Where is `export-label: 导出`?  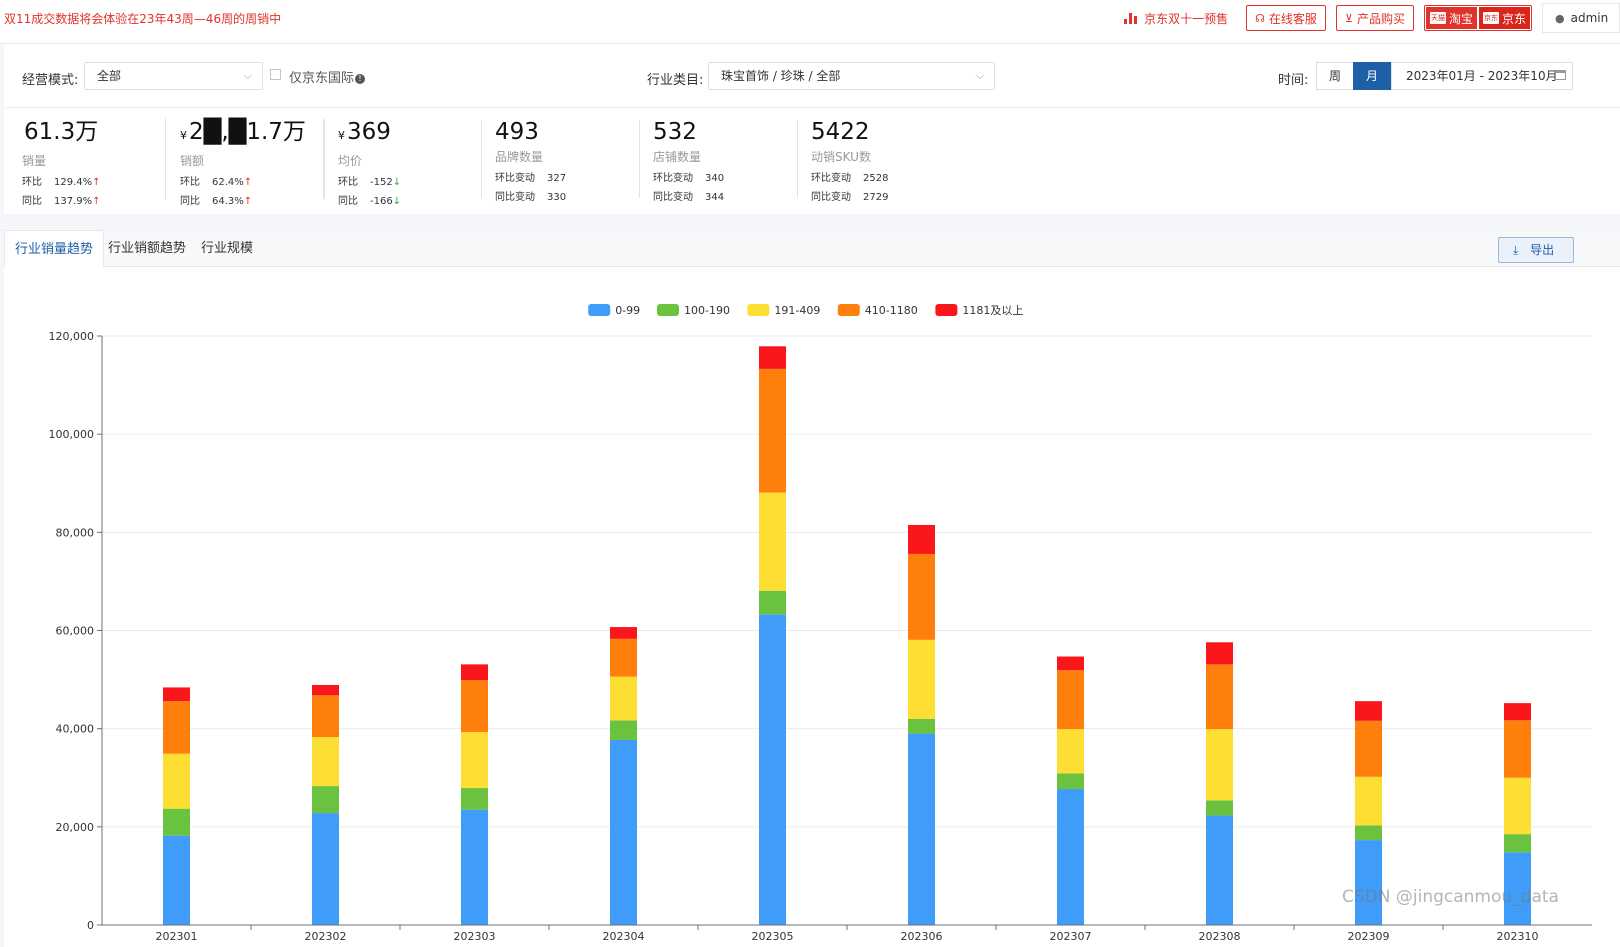 export-label: 导出 is located at coordinates (1542, 250).